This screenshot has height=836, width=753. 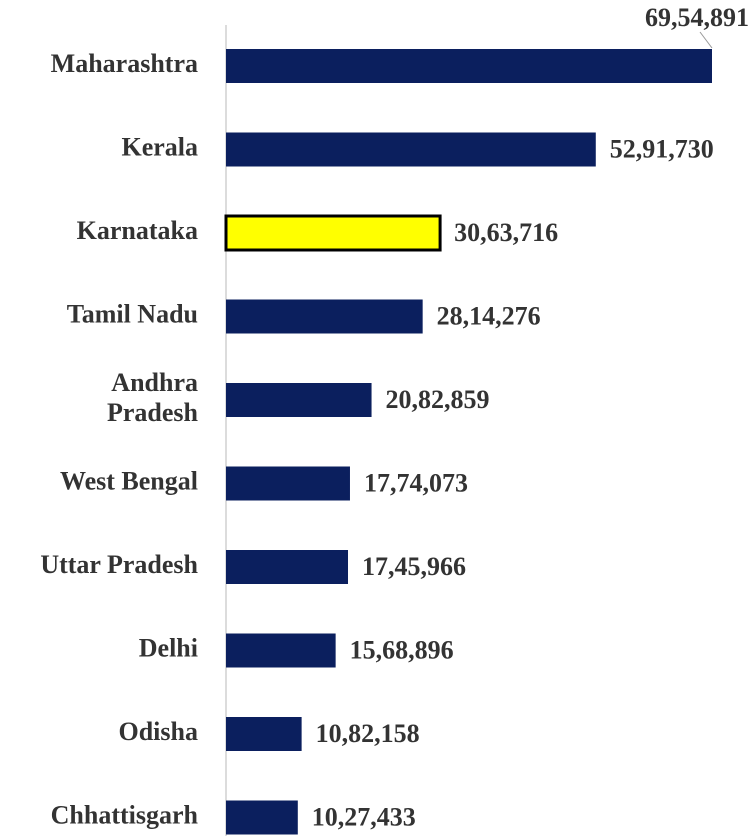 What do you see at coordinates (368, 733) in the screenshot?
I see `value-label: 10,82,158` at bounding box center [368, 733].